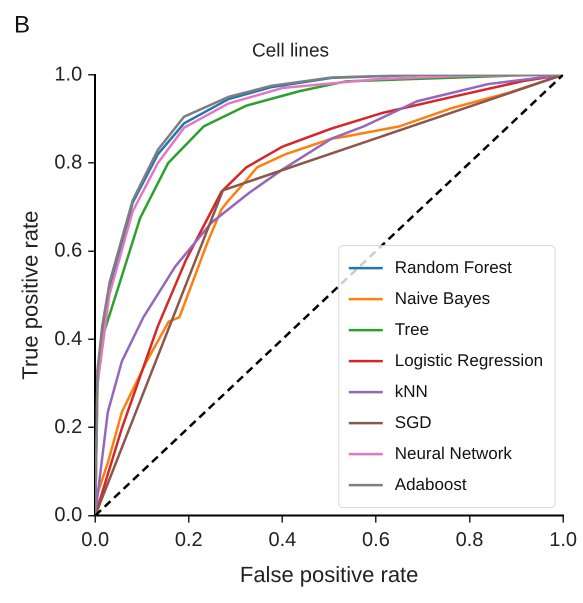 This screenshot has height=603, width=583. What do you see at coordinates (413, 422) in the screenshot?
I see `legend-label: SGD` at bounding box center [413, 422].